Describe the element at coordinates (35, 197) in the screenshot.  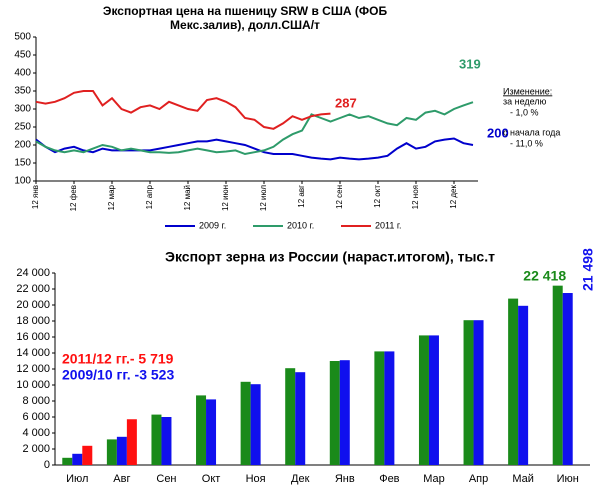
I see `x-tick-label: 12 янв` at that location.